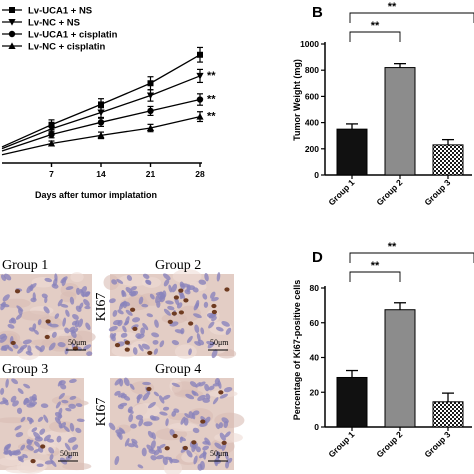 Image resolution: width=474 pixels, height=474 pixels. I want to click on panel-b-x-tick-label: Group 3, so click(437, 192).